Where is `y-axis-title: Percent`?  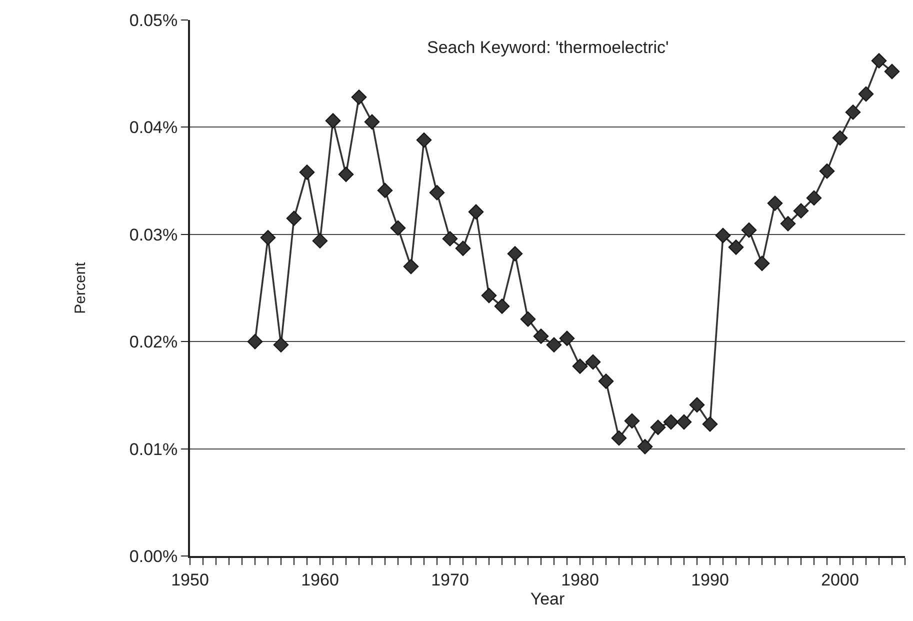 y-axis-title: Percent is located at coordinates (81, 287).